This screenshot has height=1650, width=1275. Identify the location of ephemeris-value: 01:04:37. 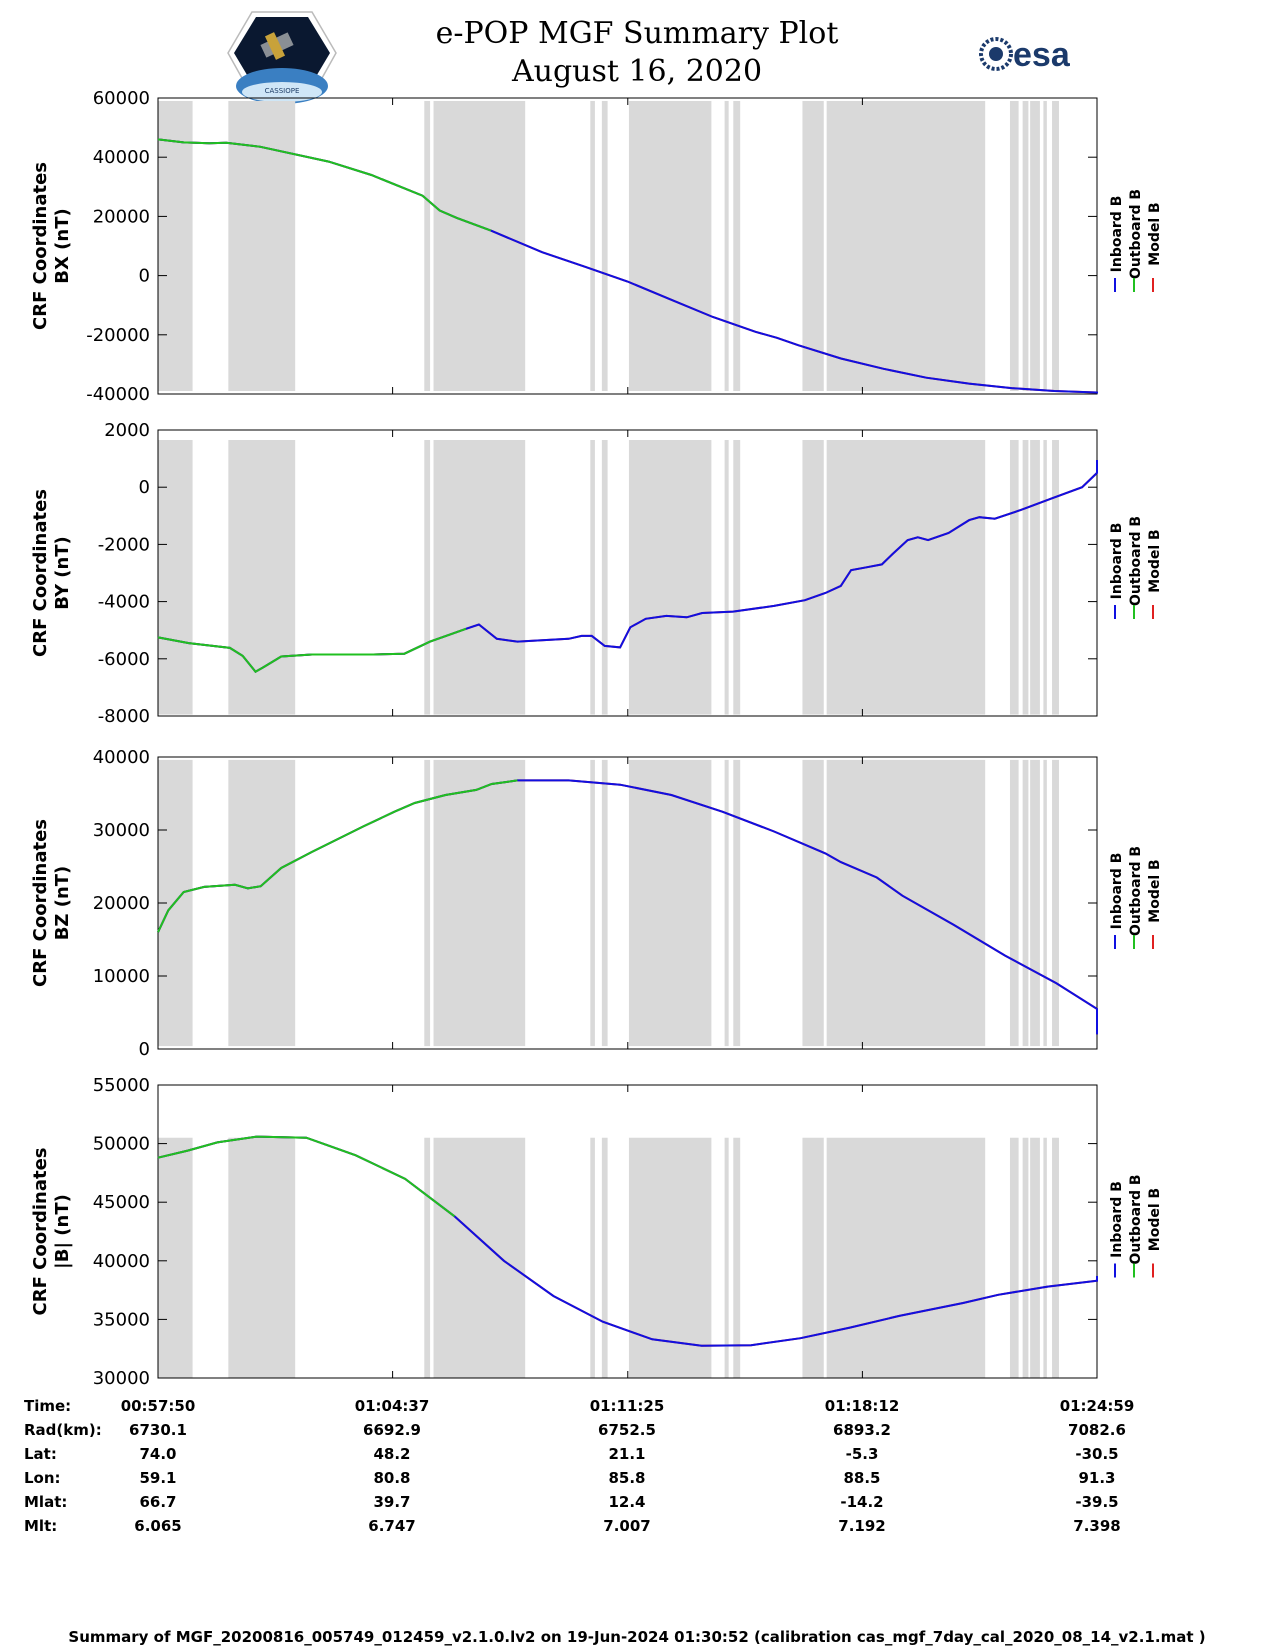
(392, 1406).